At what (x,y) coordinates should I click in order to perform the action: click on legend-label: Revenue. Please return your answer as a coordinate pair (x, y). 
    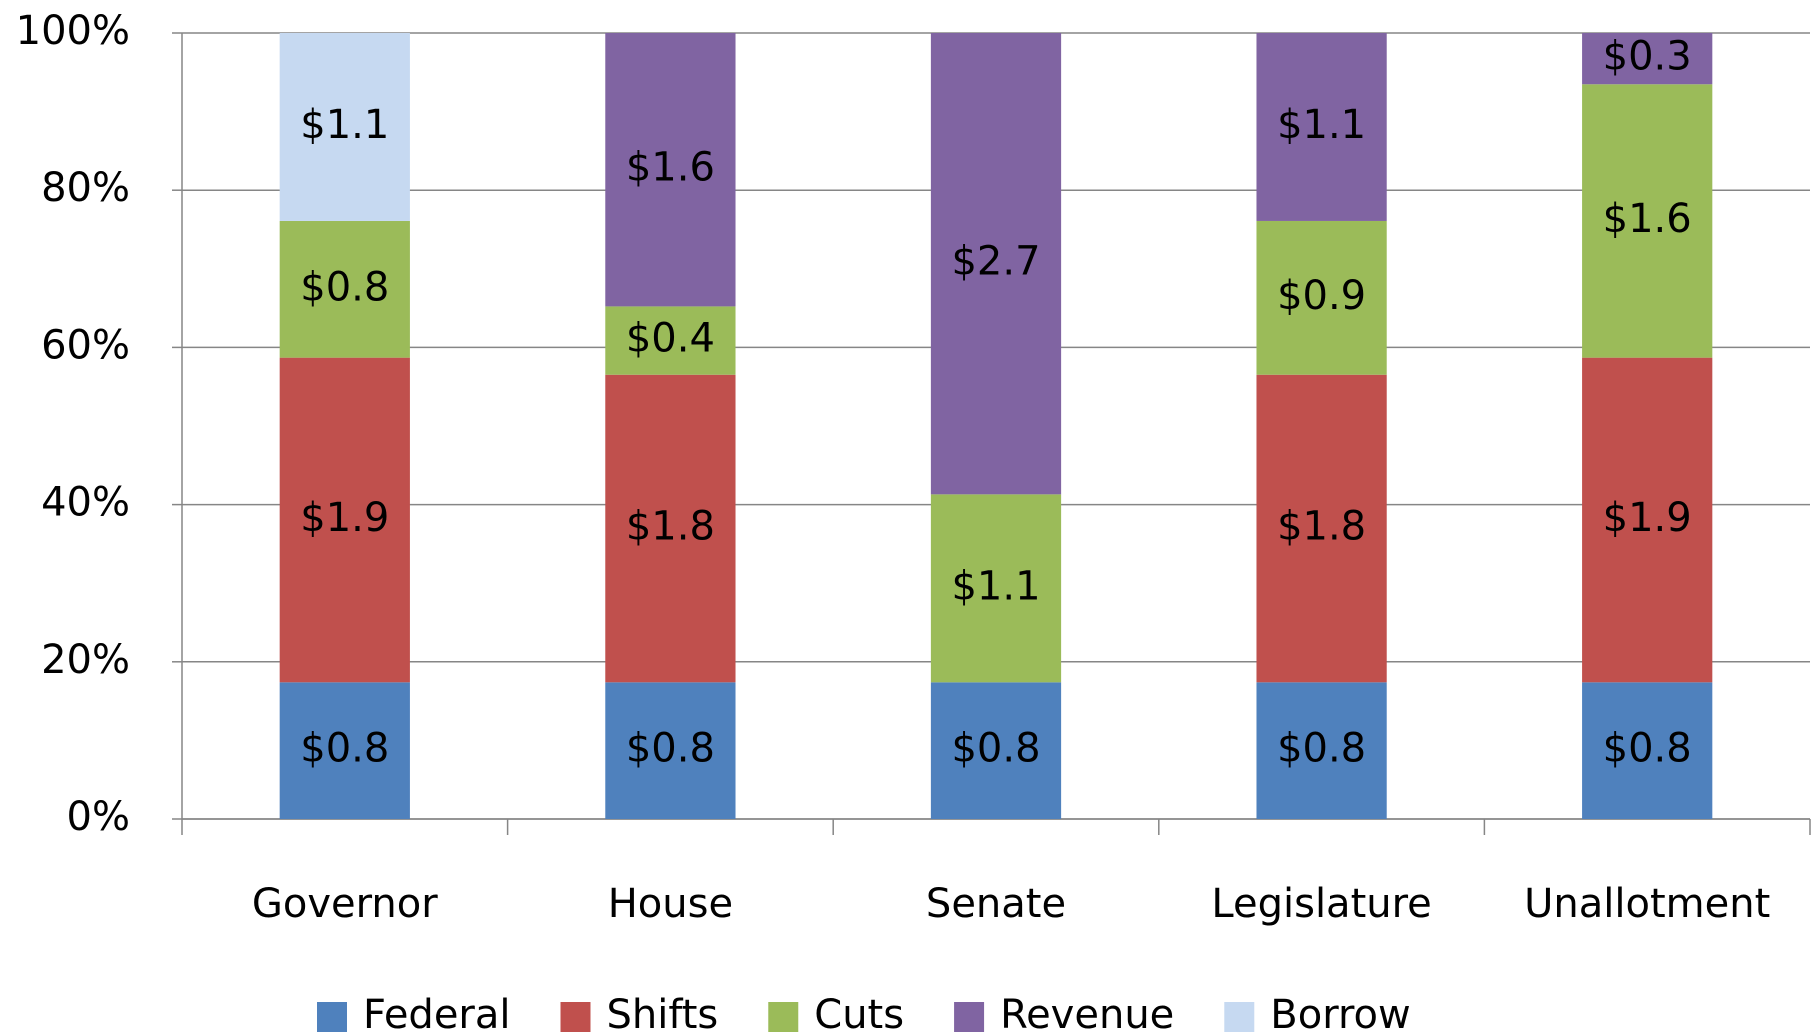
    Looking at the image, I should click on (1087, 1014).